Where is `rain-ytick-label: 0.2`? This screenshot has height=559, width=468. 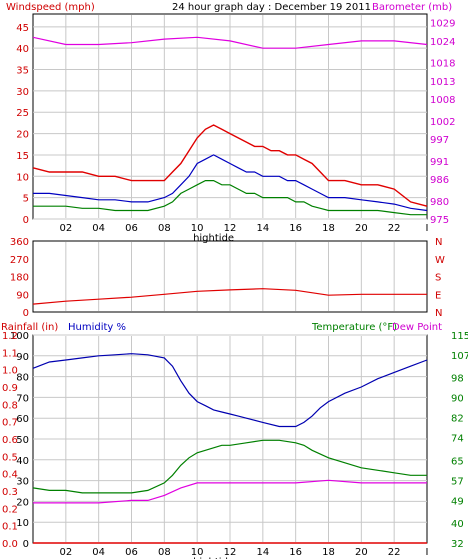 rain-ytick-label: 0.2 is located at coordinates (10, 509).